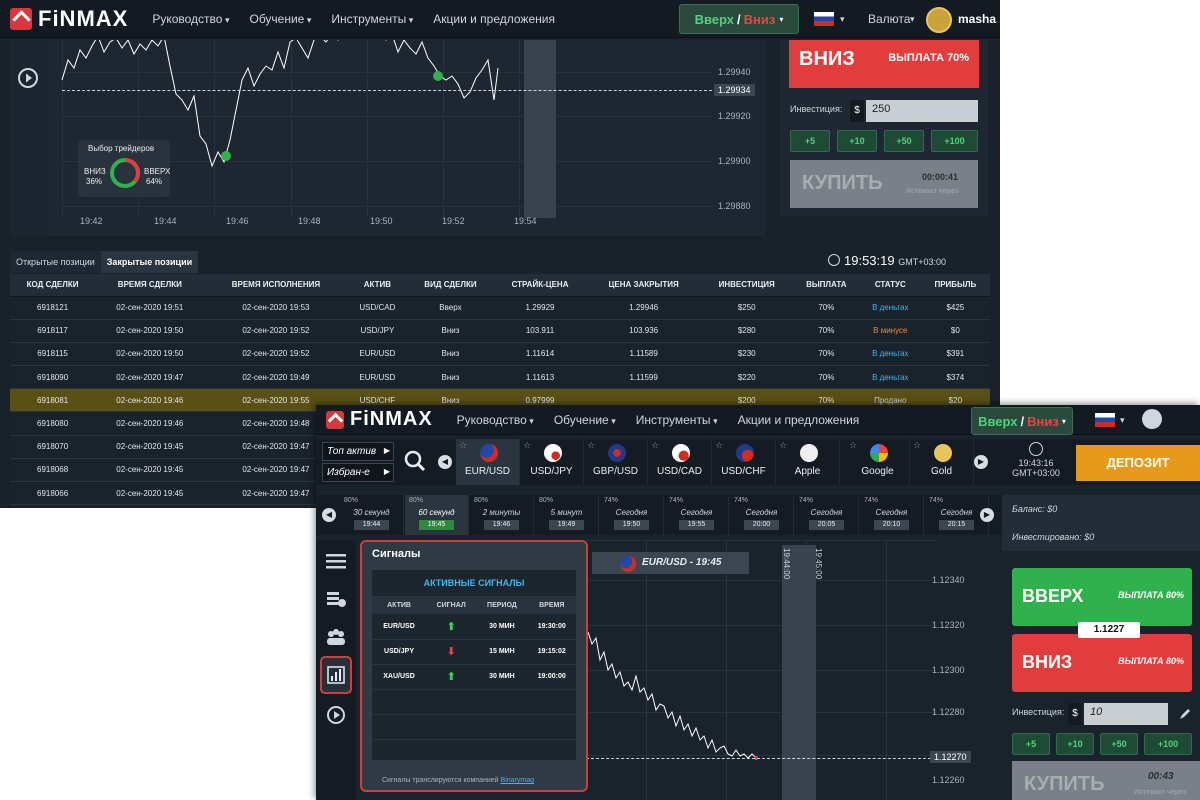 This screenshot has height=800, width=1200. What do you see at coordinates (892, 515) in the screenshot?
I see `expiry-slot: 74% Сегодня 20:10` at bounding box center [892, 515].